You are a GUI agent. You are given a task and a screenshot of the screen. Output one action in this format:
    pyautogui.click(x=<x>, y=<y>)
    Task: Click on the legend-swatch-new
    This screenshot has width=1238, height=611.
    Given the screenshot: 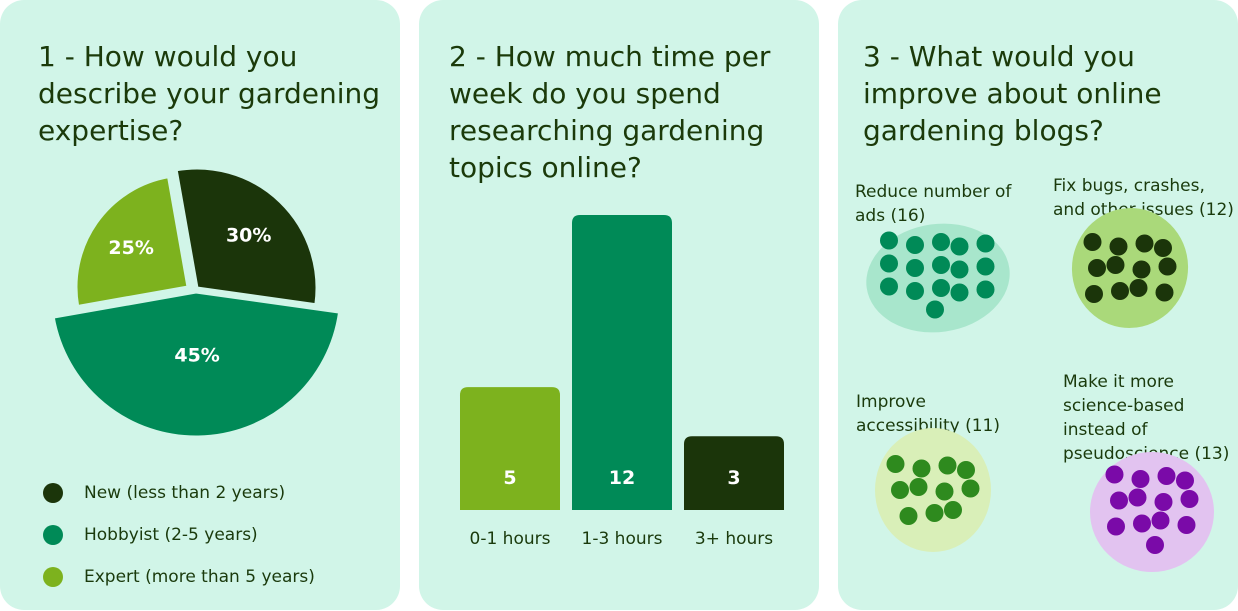 What is the action you would take?
    pyautogui.click(x=53, y=493)
    